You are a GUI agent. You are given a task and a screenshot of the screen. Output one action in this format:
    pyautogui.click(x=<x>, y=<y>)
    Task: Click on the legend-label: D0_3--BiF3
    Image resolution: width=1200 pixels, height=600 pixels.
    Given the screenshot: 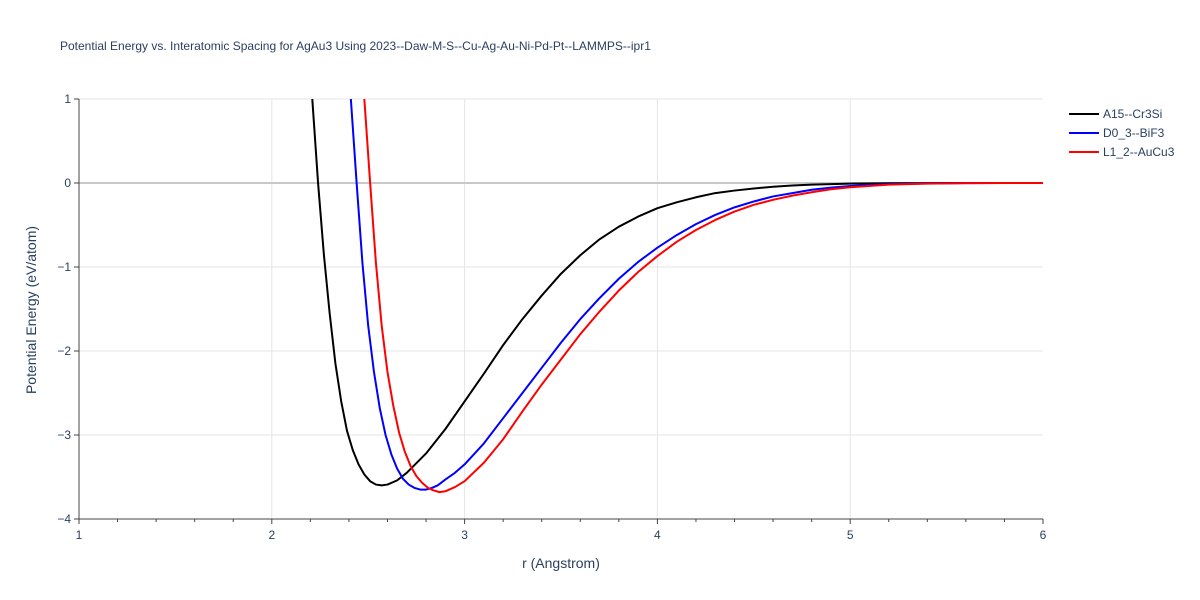 What is the action you would take?
    pyautogui.click(x=1134, y=133)
    